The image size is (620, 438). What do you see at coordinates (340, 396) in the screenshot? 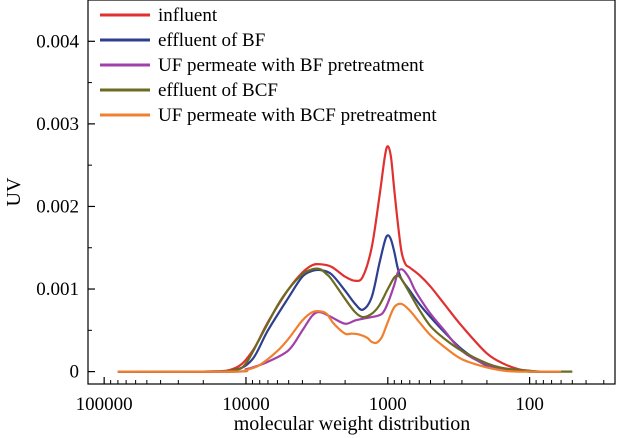
I see `x-axis: 100000 10000 1000 100` at bounding box center [340, 396].